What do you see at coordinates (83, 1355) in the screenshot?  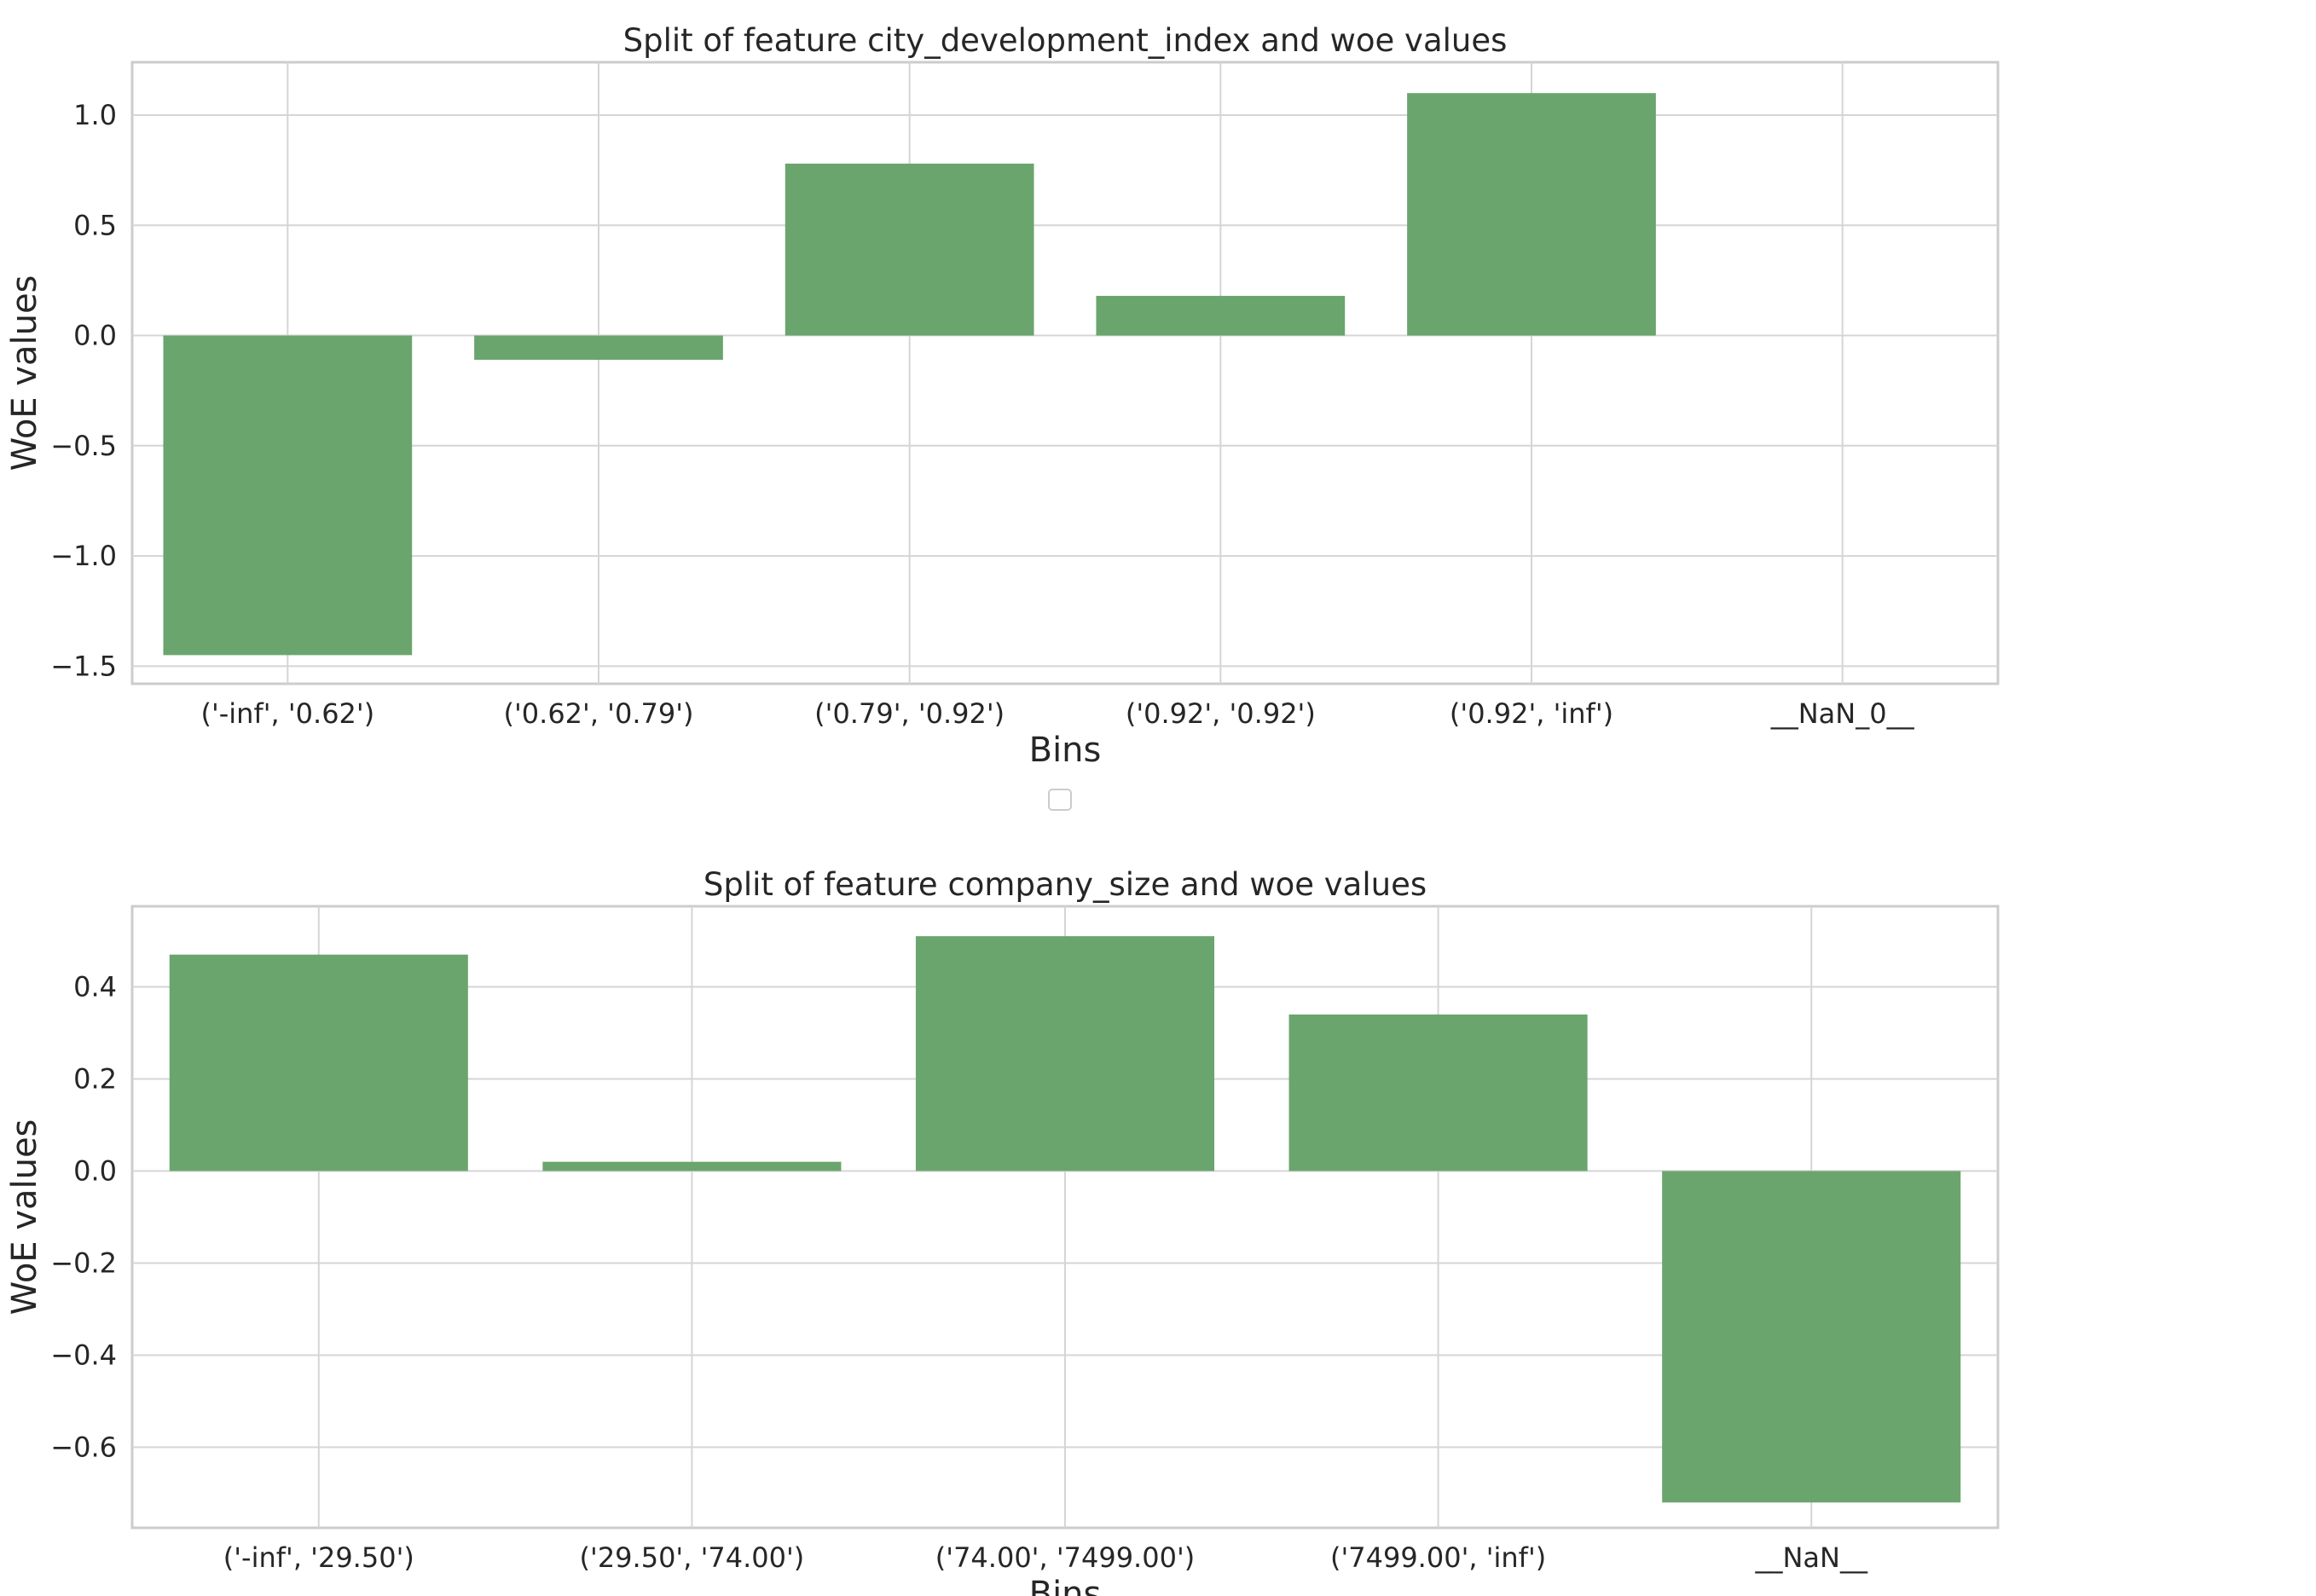 I see `y-tick-label: −0.4` at bounding box center [83, 1355].